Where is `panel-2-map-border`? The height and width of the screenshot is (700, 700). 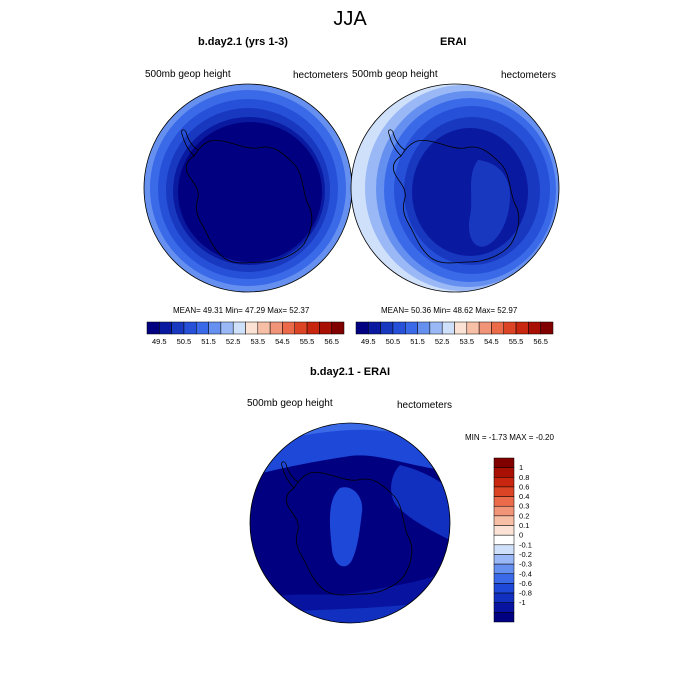 panel-2-map-border is located at coordinates (455, 188).